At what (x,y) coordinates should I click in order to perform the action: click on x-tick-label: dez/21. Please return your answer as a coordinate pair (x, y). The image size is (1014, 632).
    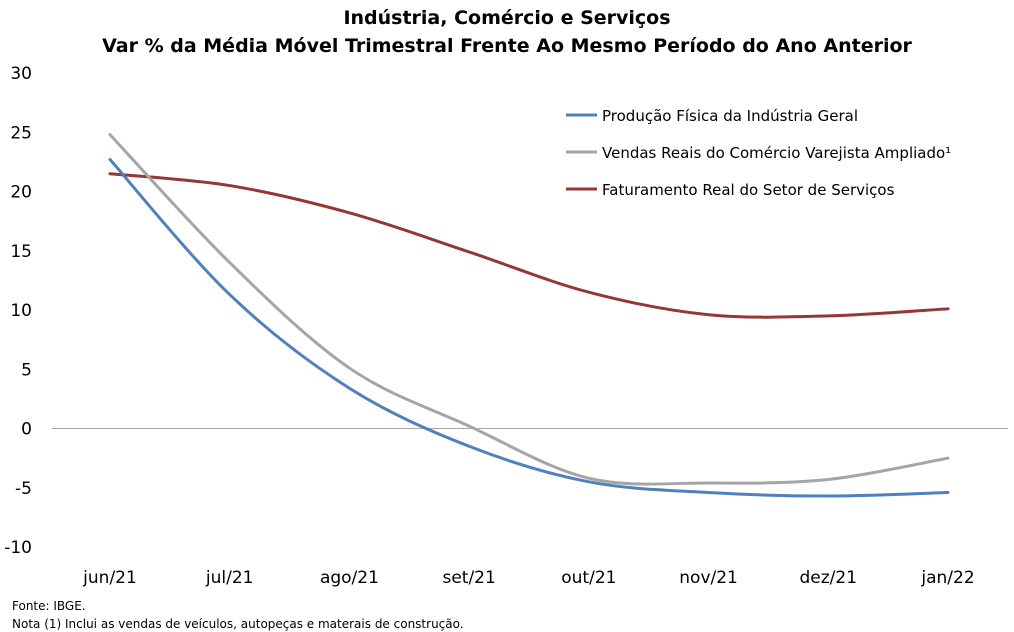
    Looking at the image, I should click on (829, 578).